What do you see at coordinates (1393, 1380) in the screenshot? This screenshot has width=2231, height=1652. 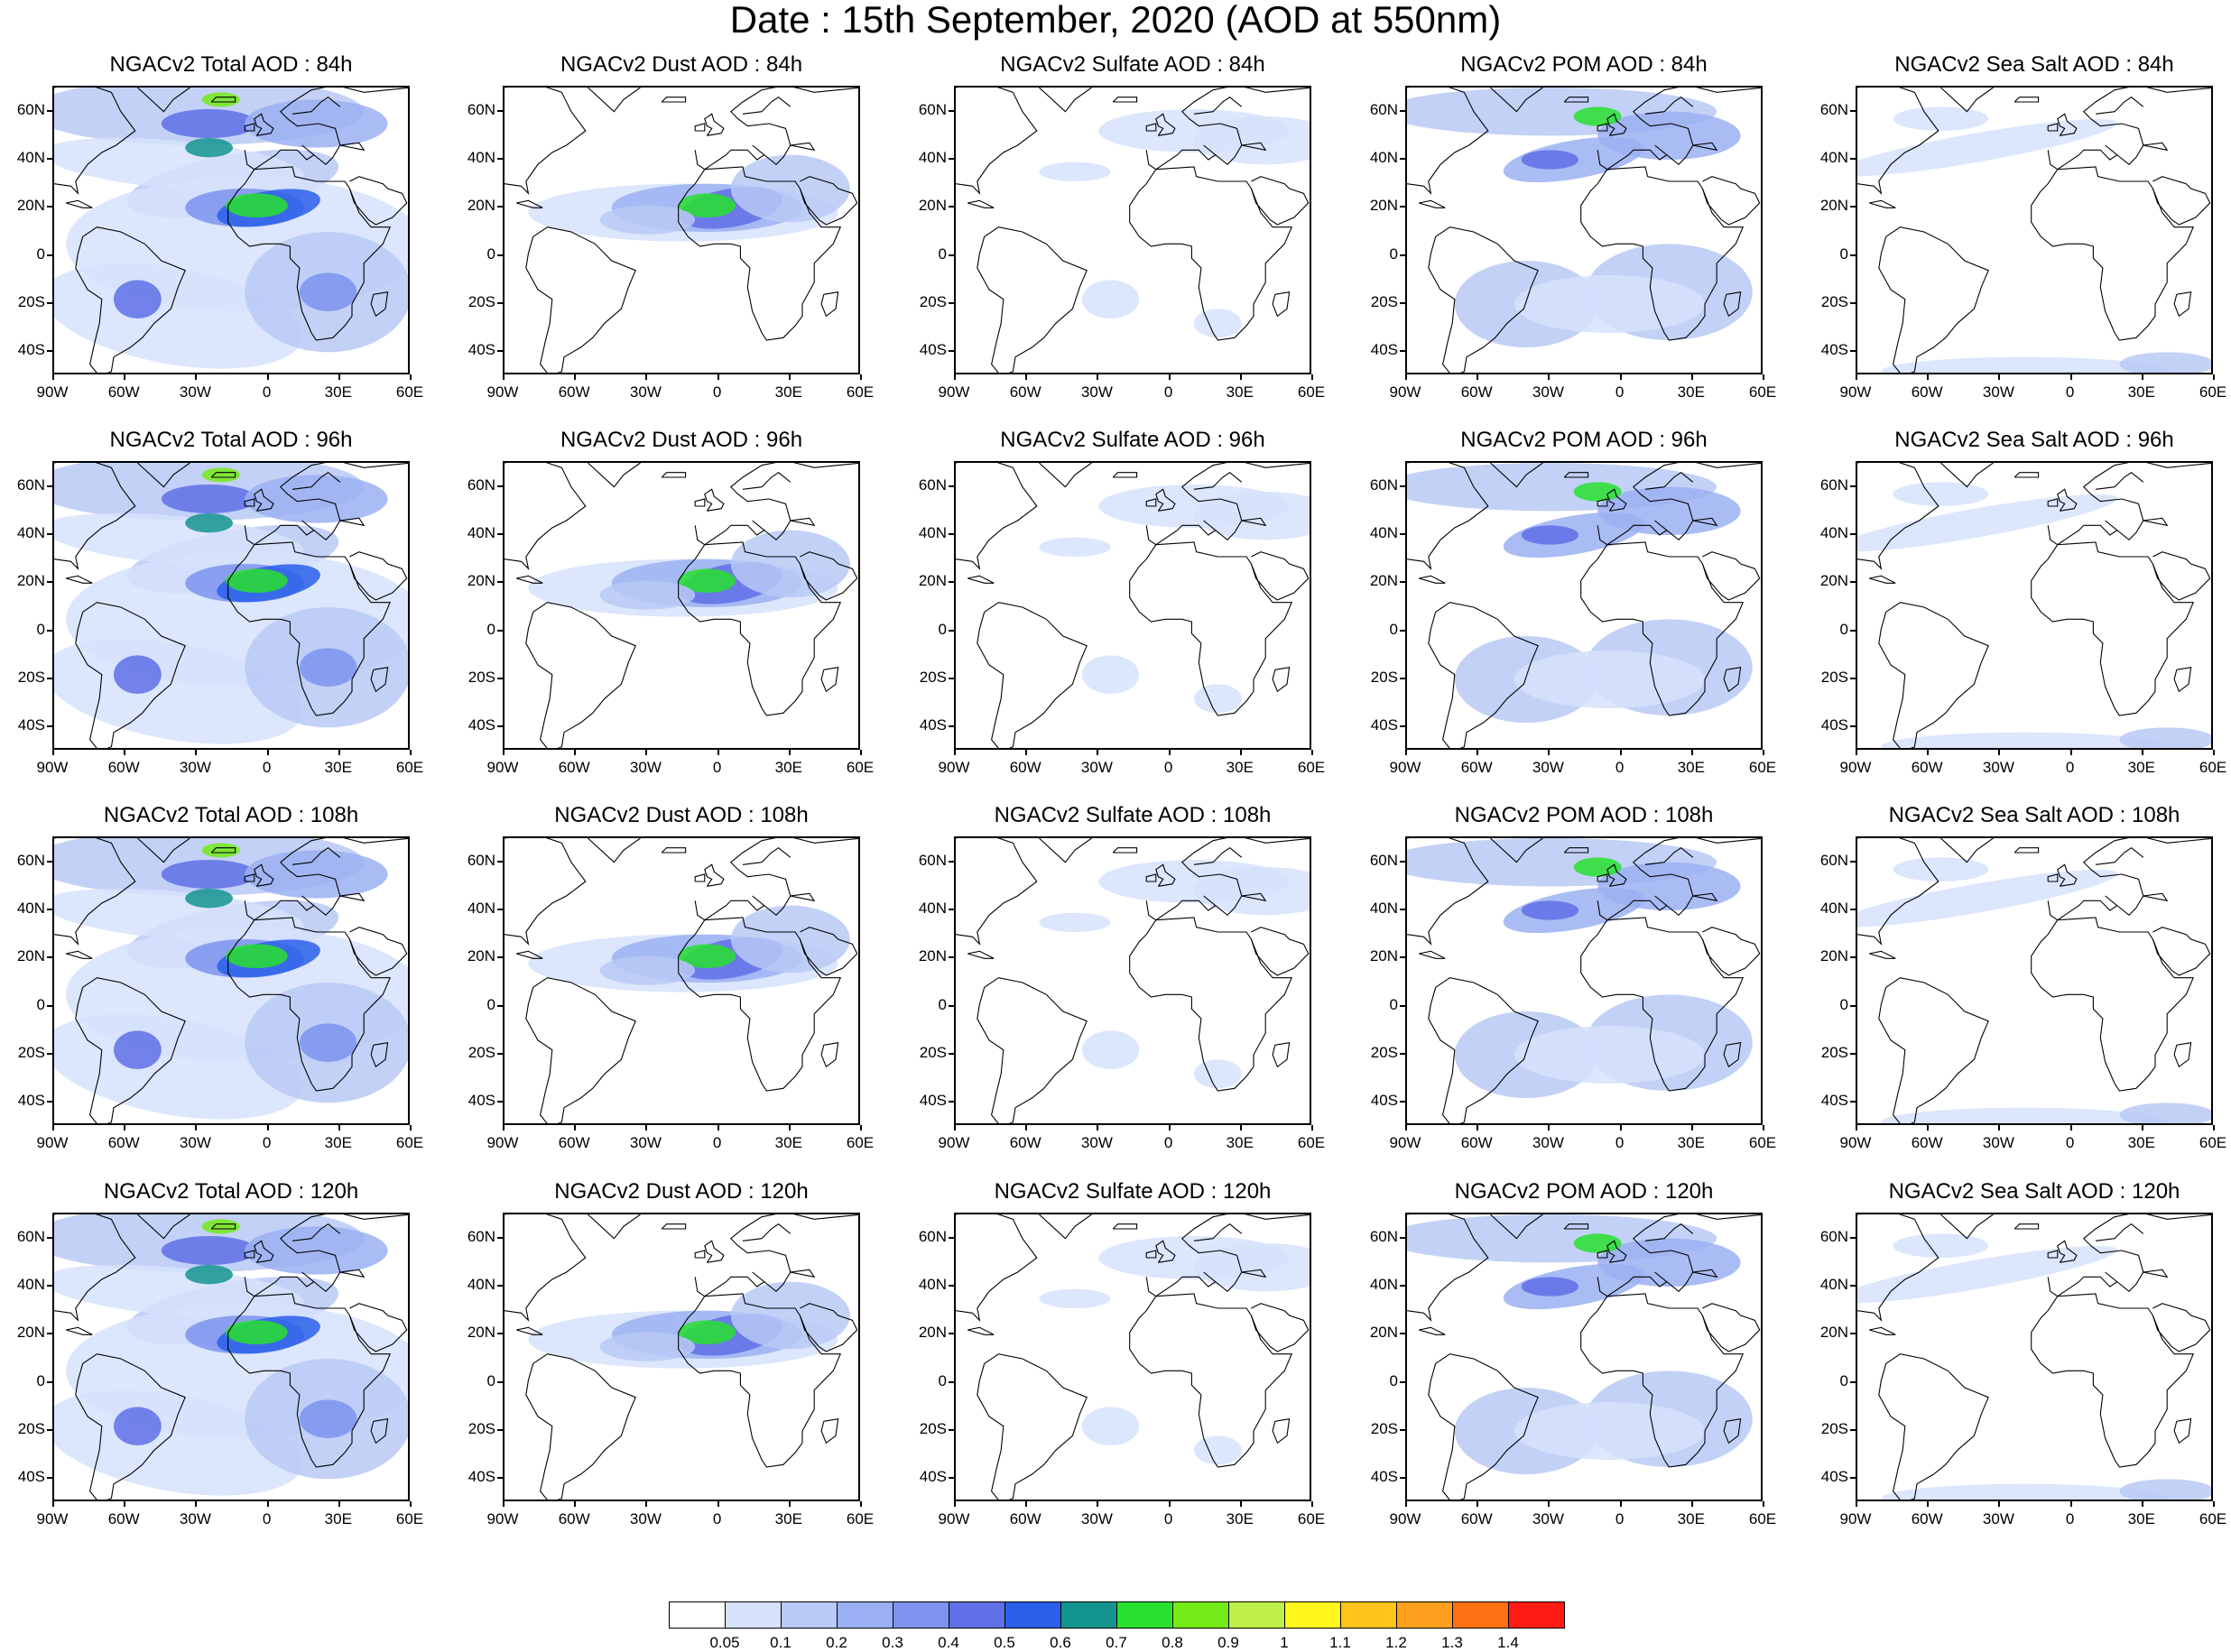 I see `latitude-label: 0` at bounding box center [1393, 1380].